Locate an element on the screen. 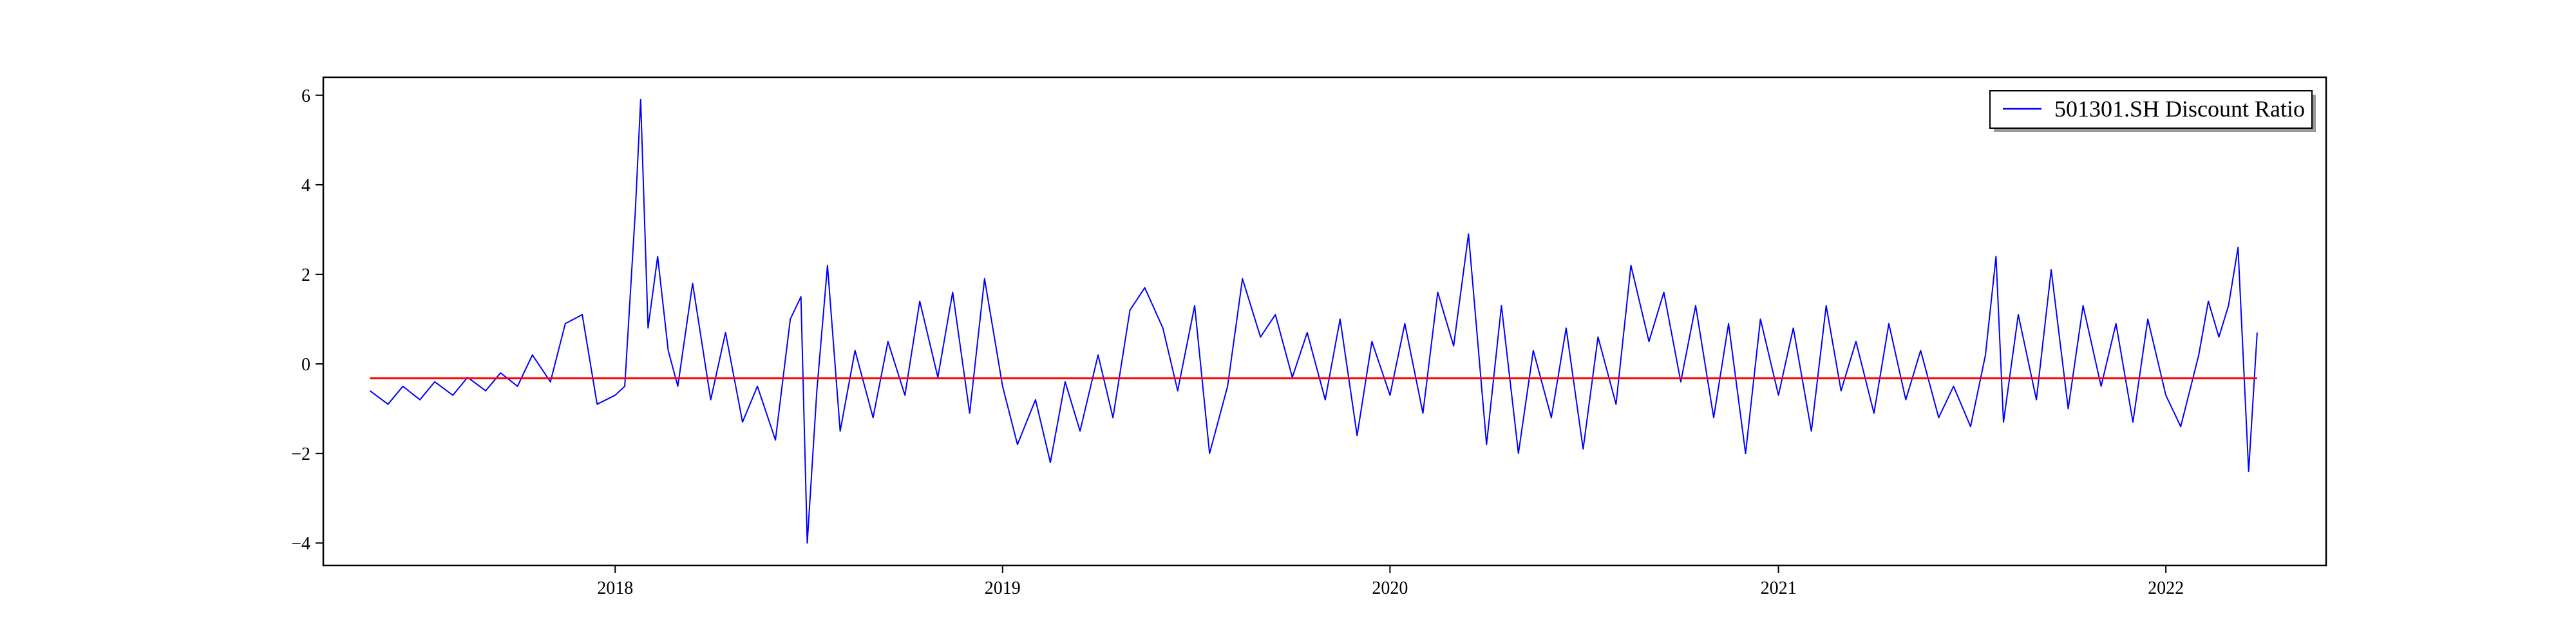 The width and height of the screenshot is (2576, 644). legend: 501301.SH Discount Ratio is located at coordinates (2152, 111).